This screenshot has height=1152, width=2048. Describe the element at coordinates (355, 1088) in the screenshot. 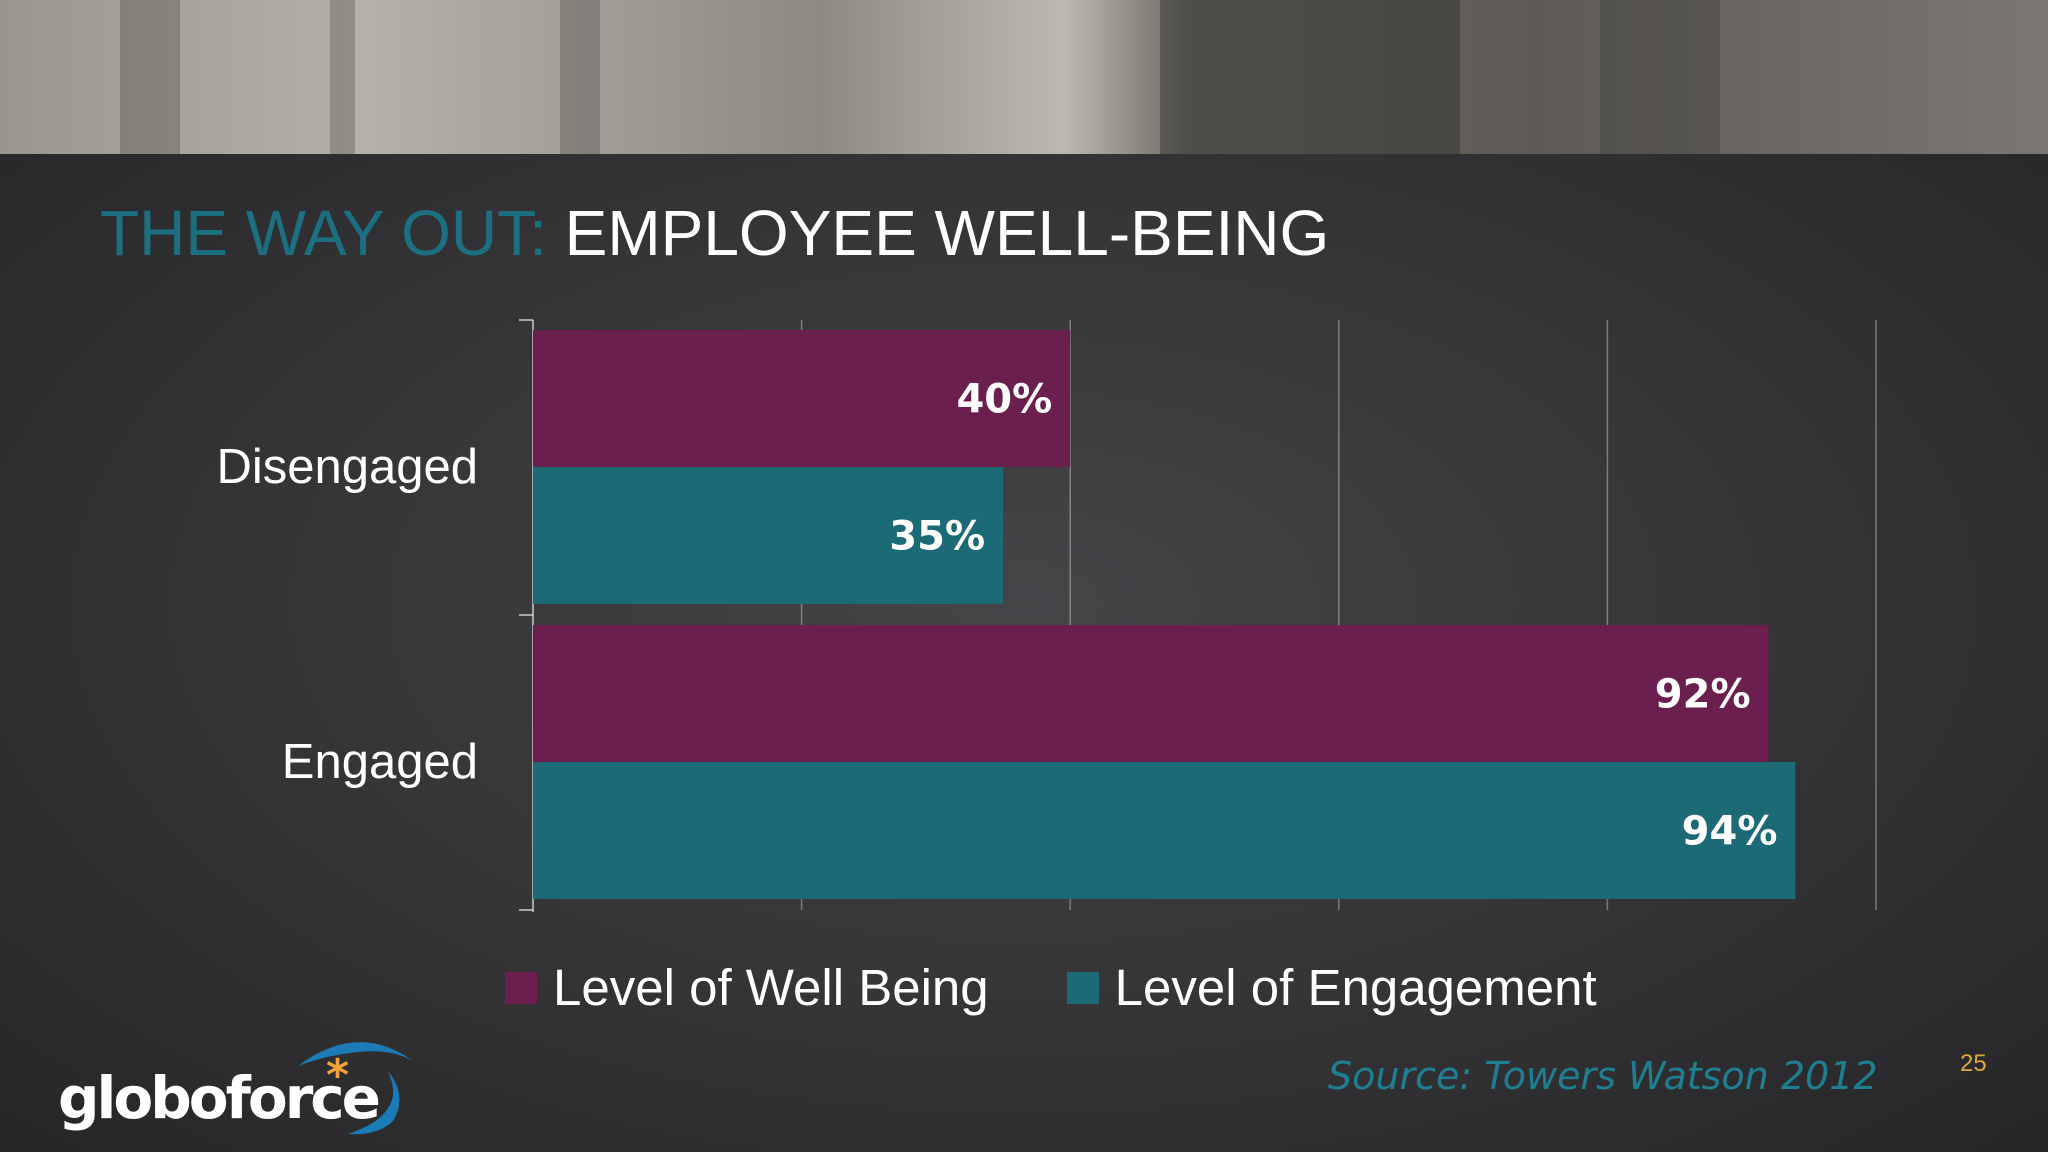

I see `logo-swoosh-icon` at that location.